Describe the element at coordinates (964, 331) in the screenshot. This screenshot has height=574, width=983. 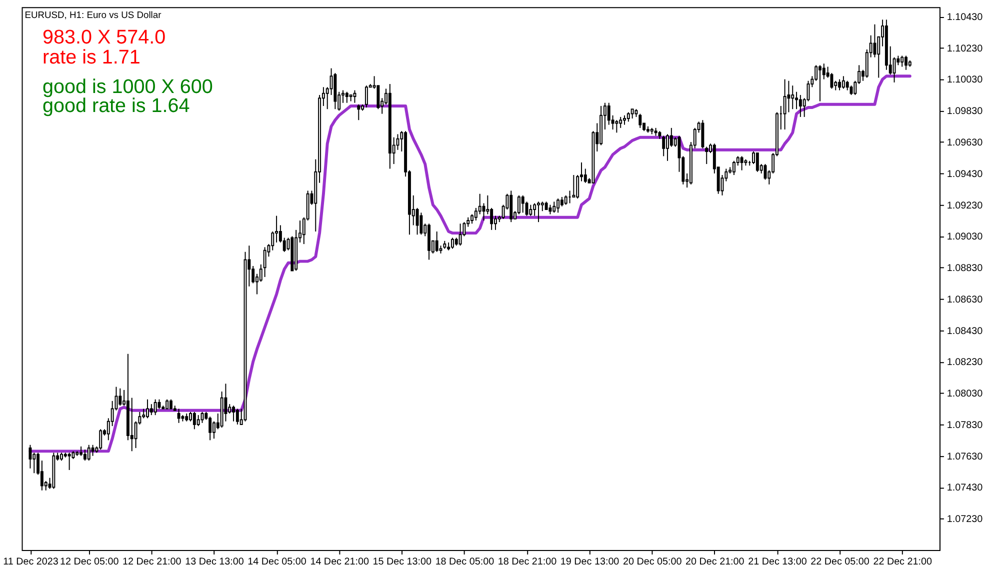
I see `y-tick-label: 1.08430` at that location.